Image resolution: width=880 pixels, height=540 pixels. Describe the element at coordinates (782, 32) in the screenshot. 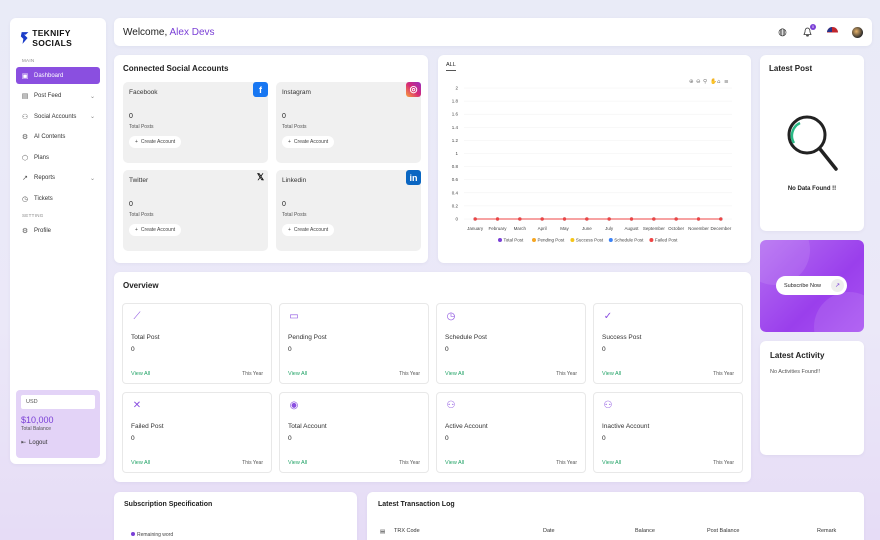

I see `globe-icon: ◍` at that location.